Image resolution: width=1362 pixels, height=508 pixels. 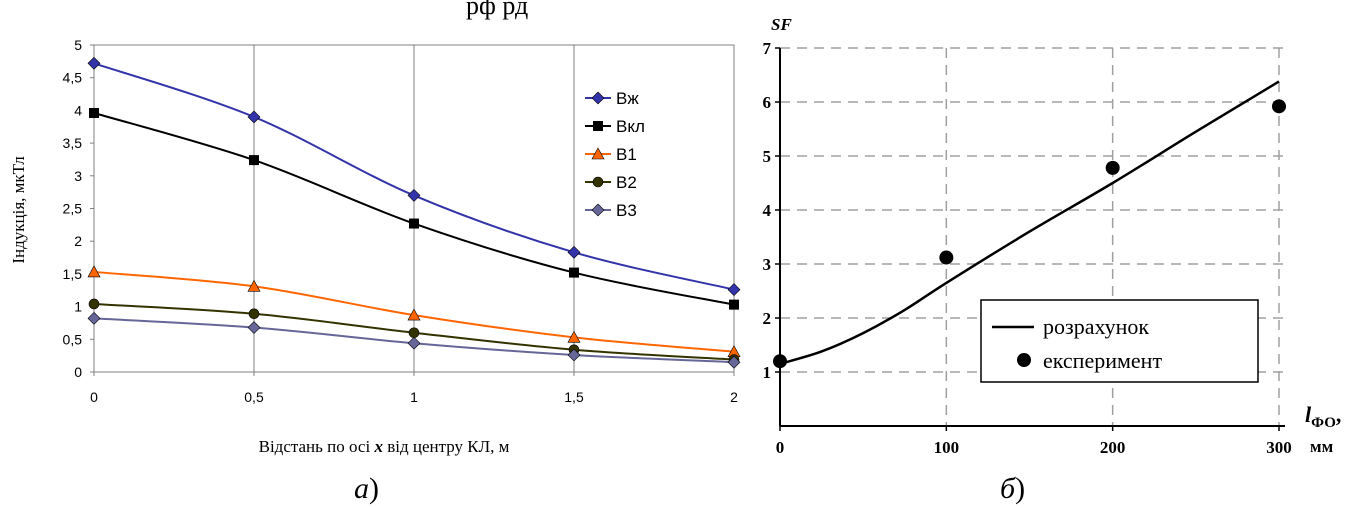 I want to click on panel-a-caption: а), so click(x=366, y=488).